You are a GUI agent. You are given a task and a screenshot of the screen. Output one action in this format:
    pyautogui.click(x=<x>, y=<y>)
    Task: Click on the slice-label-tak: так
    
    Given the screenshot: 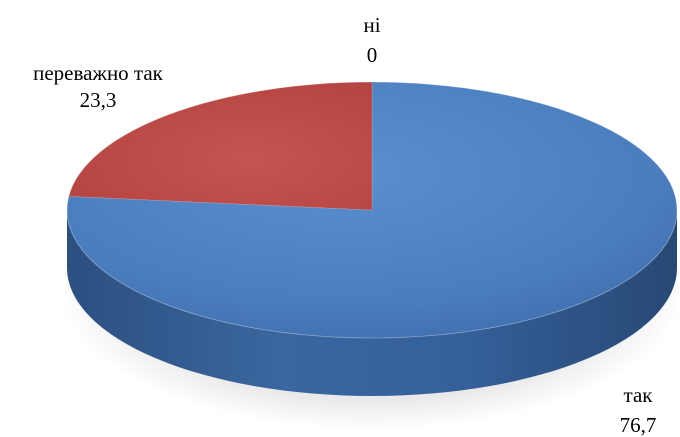 What is the action you would take?
    pyautogui.click(x=639, y=395)
    